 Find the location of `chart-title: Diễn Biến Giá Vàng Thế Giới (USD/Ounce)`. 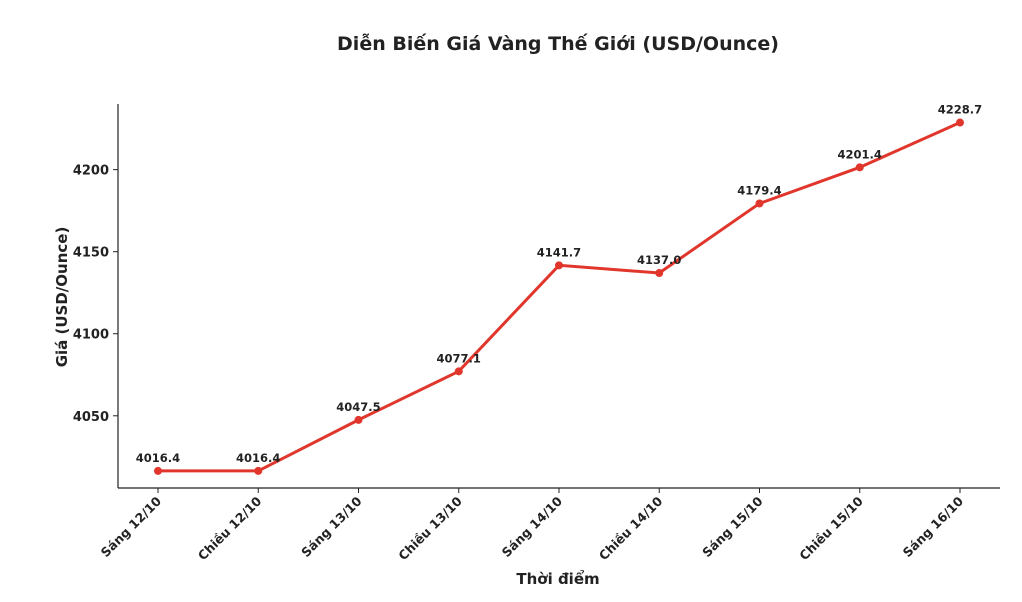

chart-title: Diễn Biến Giá Vàng Thế Giới (USD/Ounce) is located at coordinates (558, 43).